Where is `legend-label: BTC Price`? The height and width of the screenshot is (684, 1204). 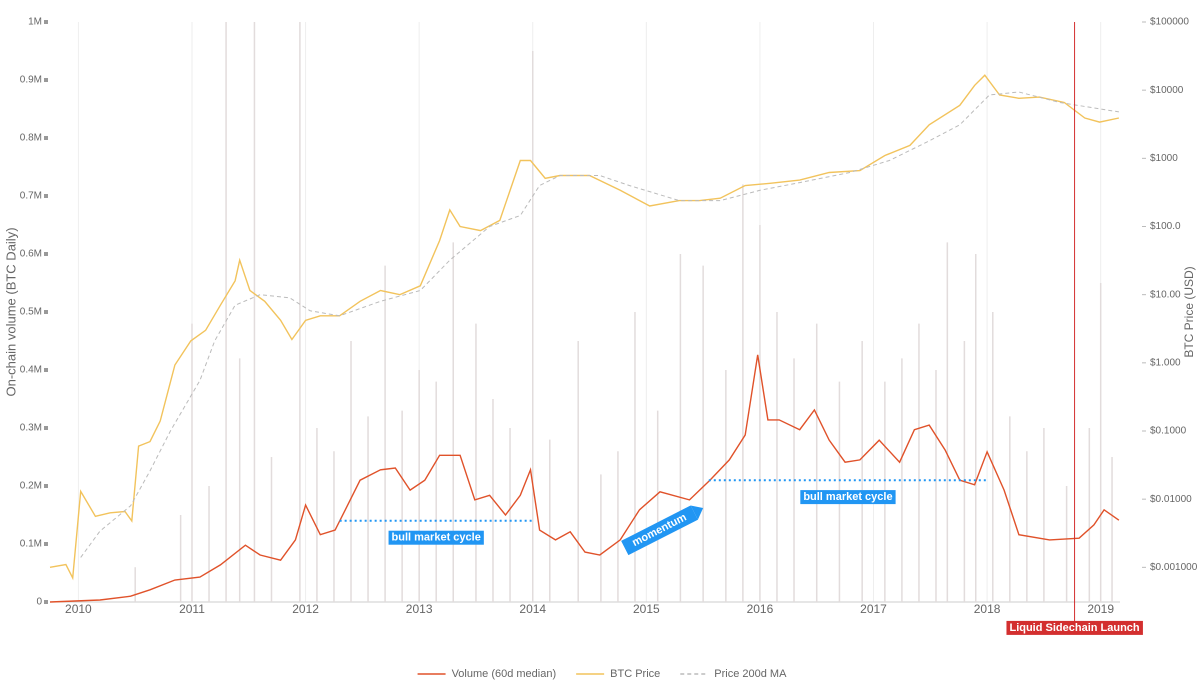 legend-label: BTC Price is located at coordinates (635, 674).